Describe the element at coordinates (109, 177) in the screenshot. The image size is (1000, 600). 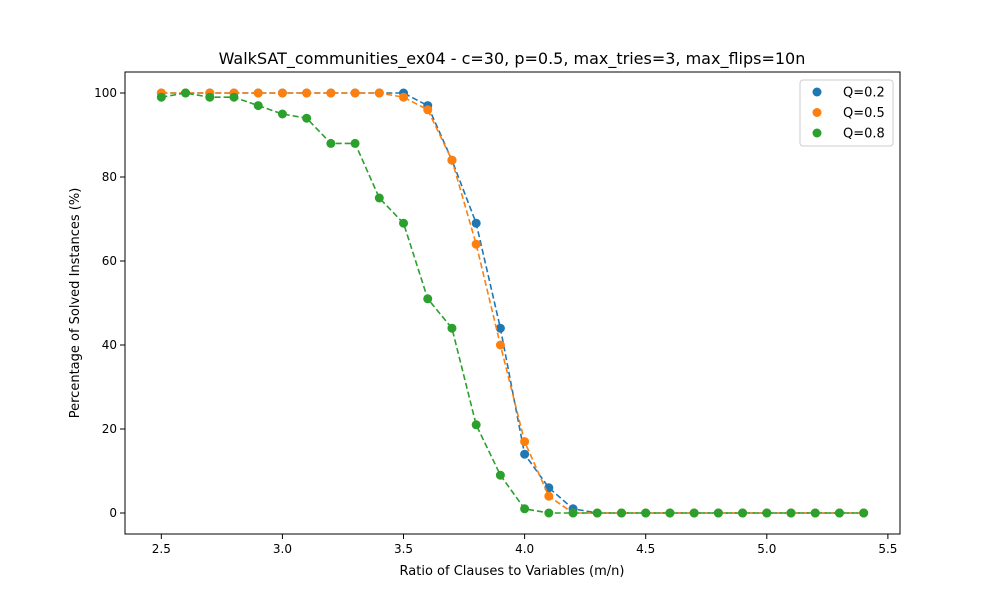
I see `y-tick-label: 80` at that location.